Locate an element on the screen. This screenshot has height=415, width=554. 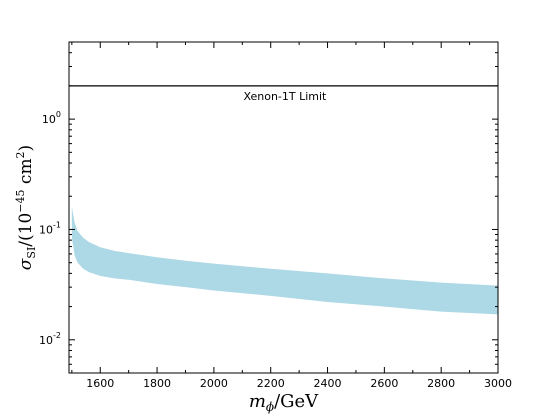
xenon-limit-label: Xenon-1T Limit is located at coordinates (285, 96).